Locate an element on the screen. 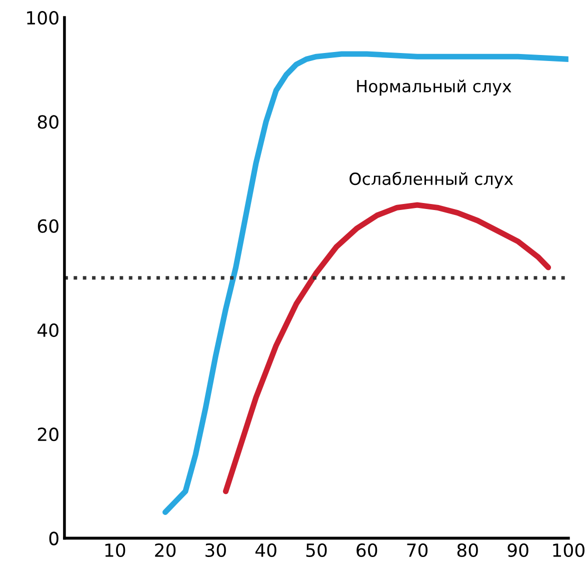  y-tick-label: 60 is located at coordinates (48, 226).